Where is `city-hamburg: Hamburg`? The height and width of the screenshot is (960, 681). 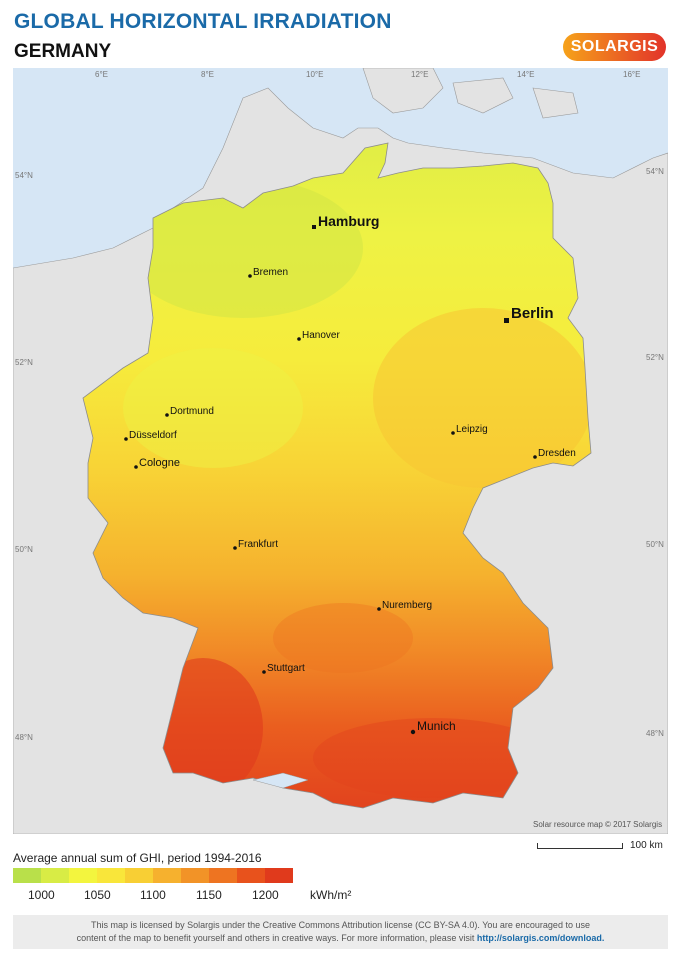 city-hamburg: Hamburg is located at coordinates (345, 221).